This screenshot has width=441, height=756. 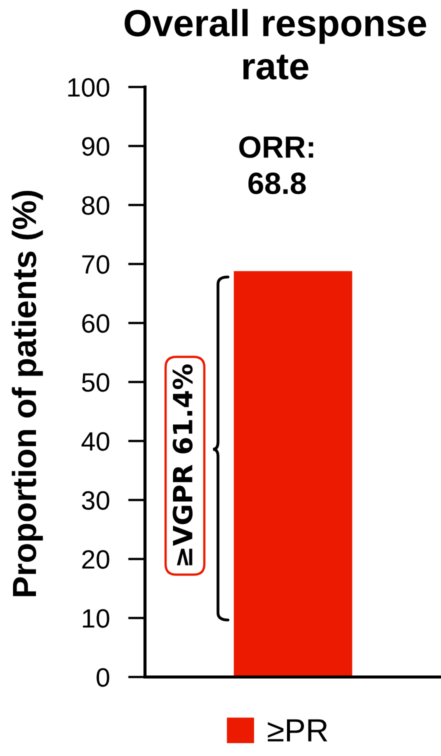 What do you see at coordinates (298, 730) in the screenshot?
I see `legend-label: ≥PR` at bounding box center [298, 730].